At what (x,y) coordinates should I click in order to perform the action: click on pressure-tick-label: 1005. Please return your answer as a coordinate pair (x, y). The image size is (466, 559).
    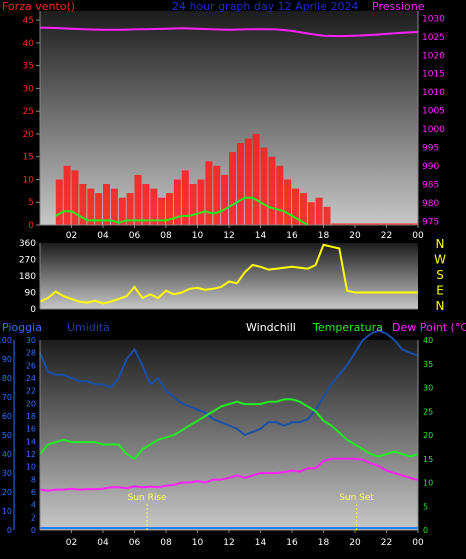
    Looking at the image, I should click on (433, 112).